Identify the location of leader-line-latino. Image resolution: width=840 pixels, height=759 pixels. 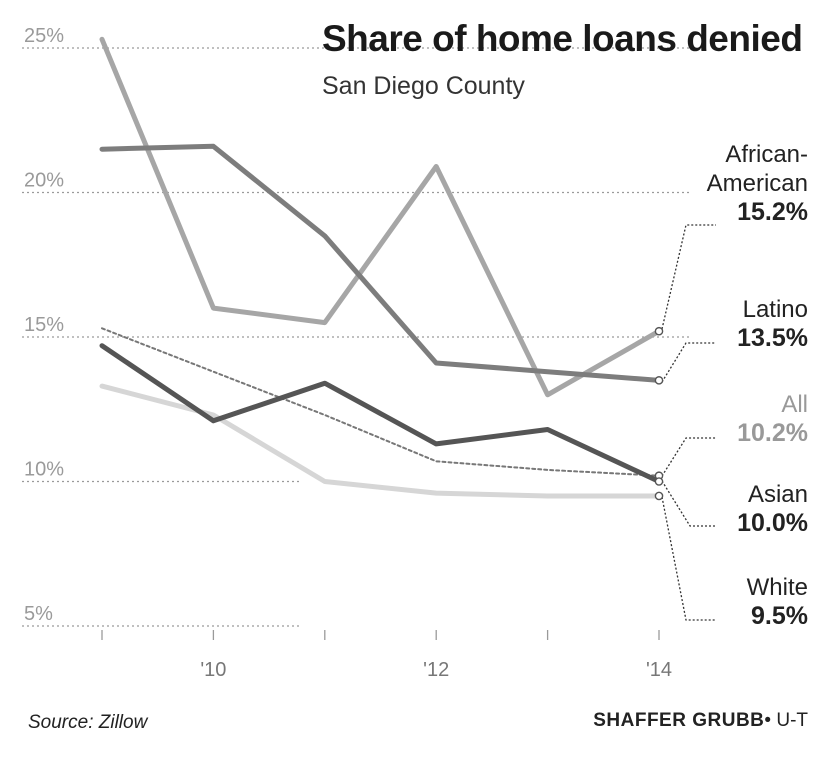
(688, 362).